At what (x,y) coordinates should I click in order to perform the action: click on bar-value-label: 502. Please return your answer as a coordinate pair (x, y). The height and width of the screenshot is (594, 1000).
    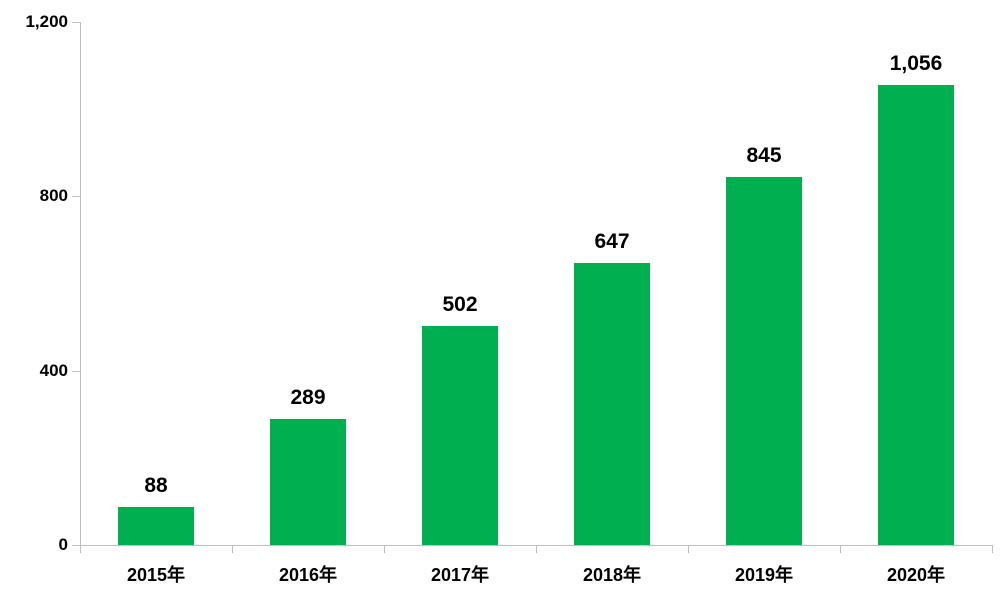
    Looking at the image, I should click on (460, 304).